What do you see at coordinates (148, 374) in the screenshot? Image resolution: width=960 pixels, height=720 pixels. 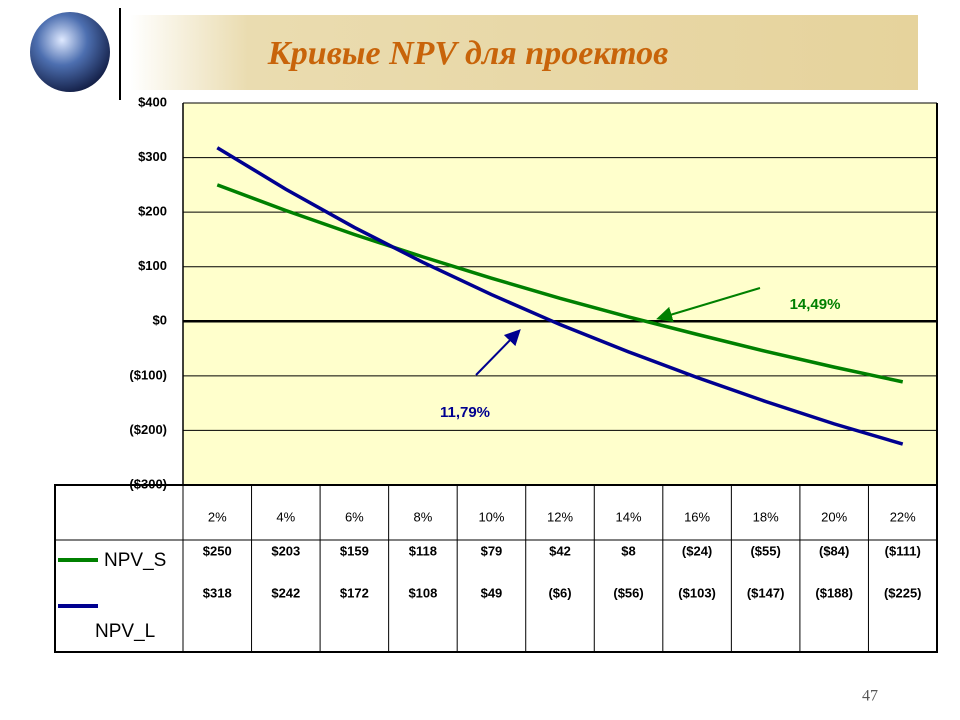 I see `y-tick-label: ($100)` at bounding box center [148, 374].